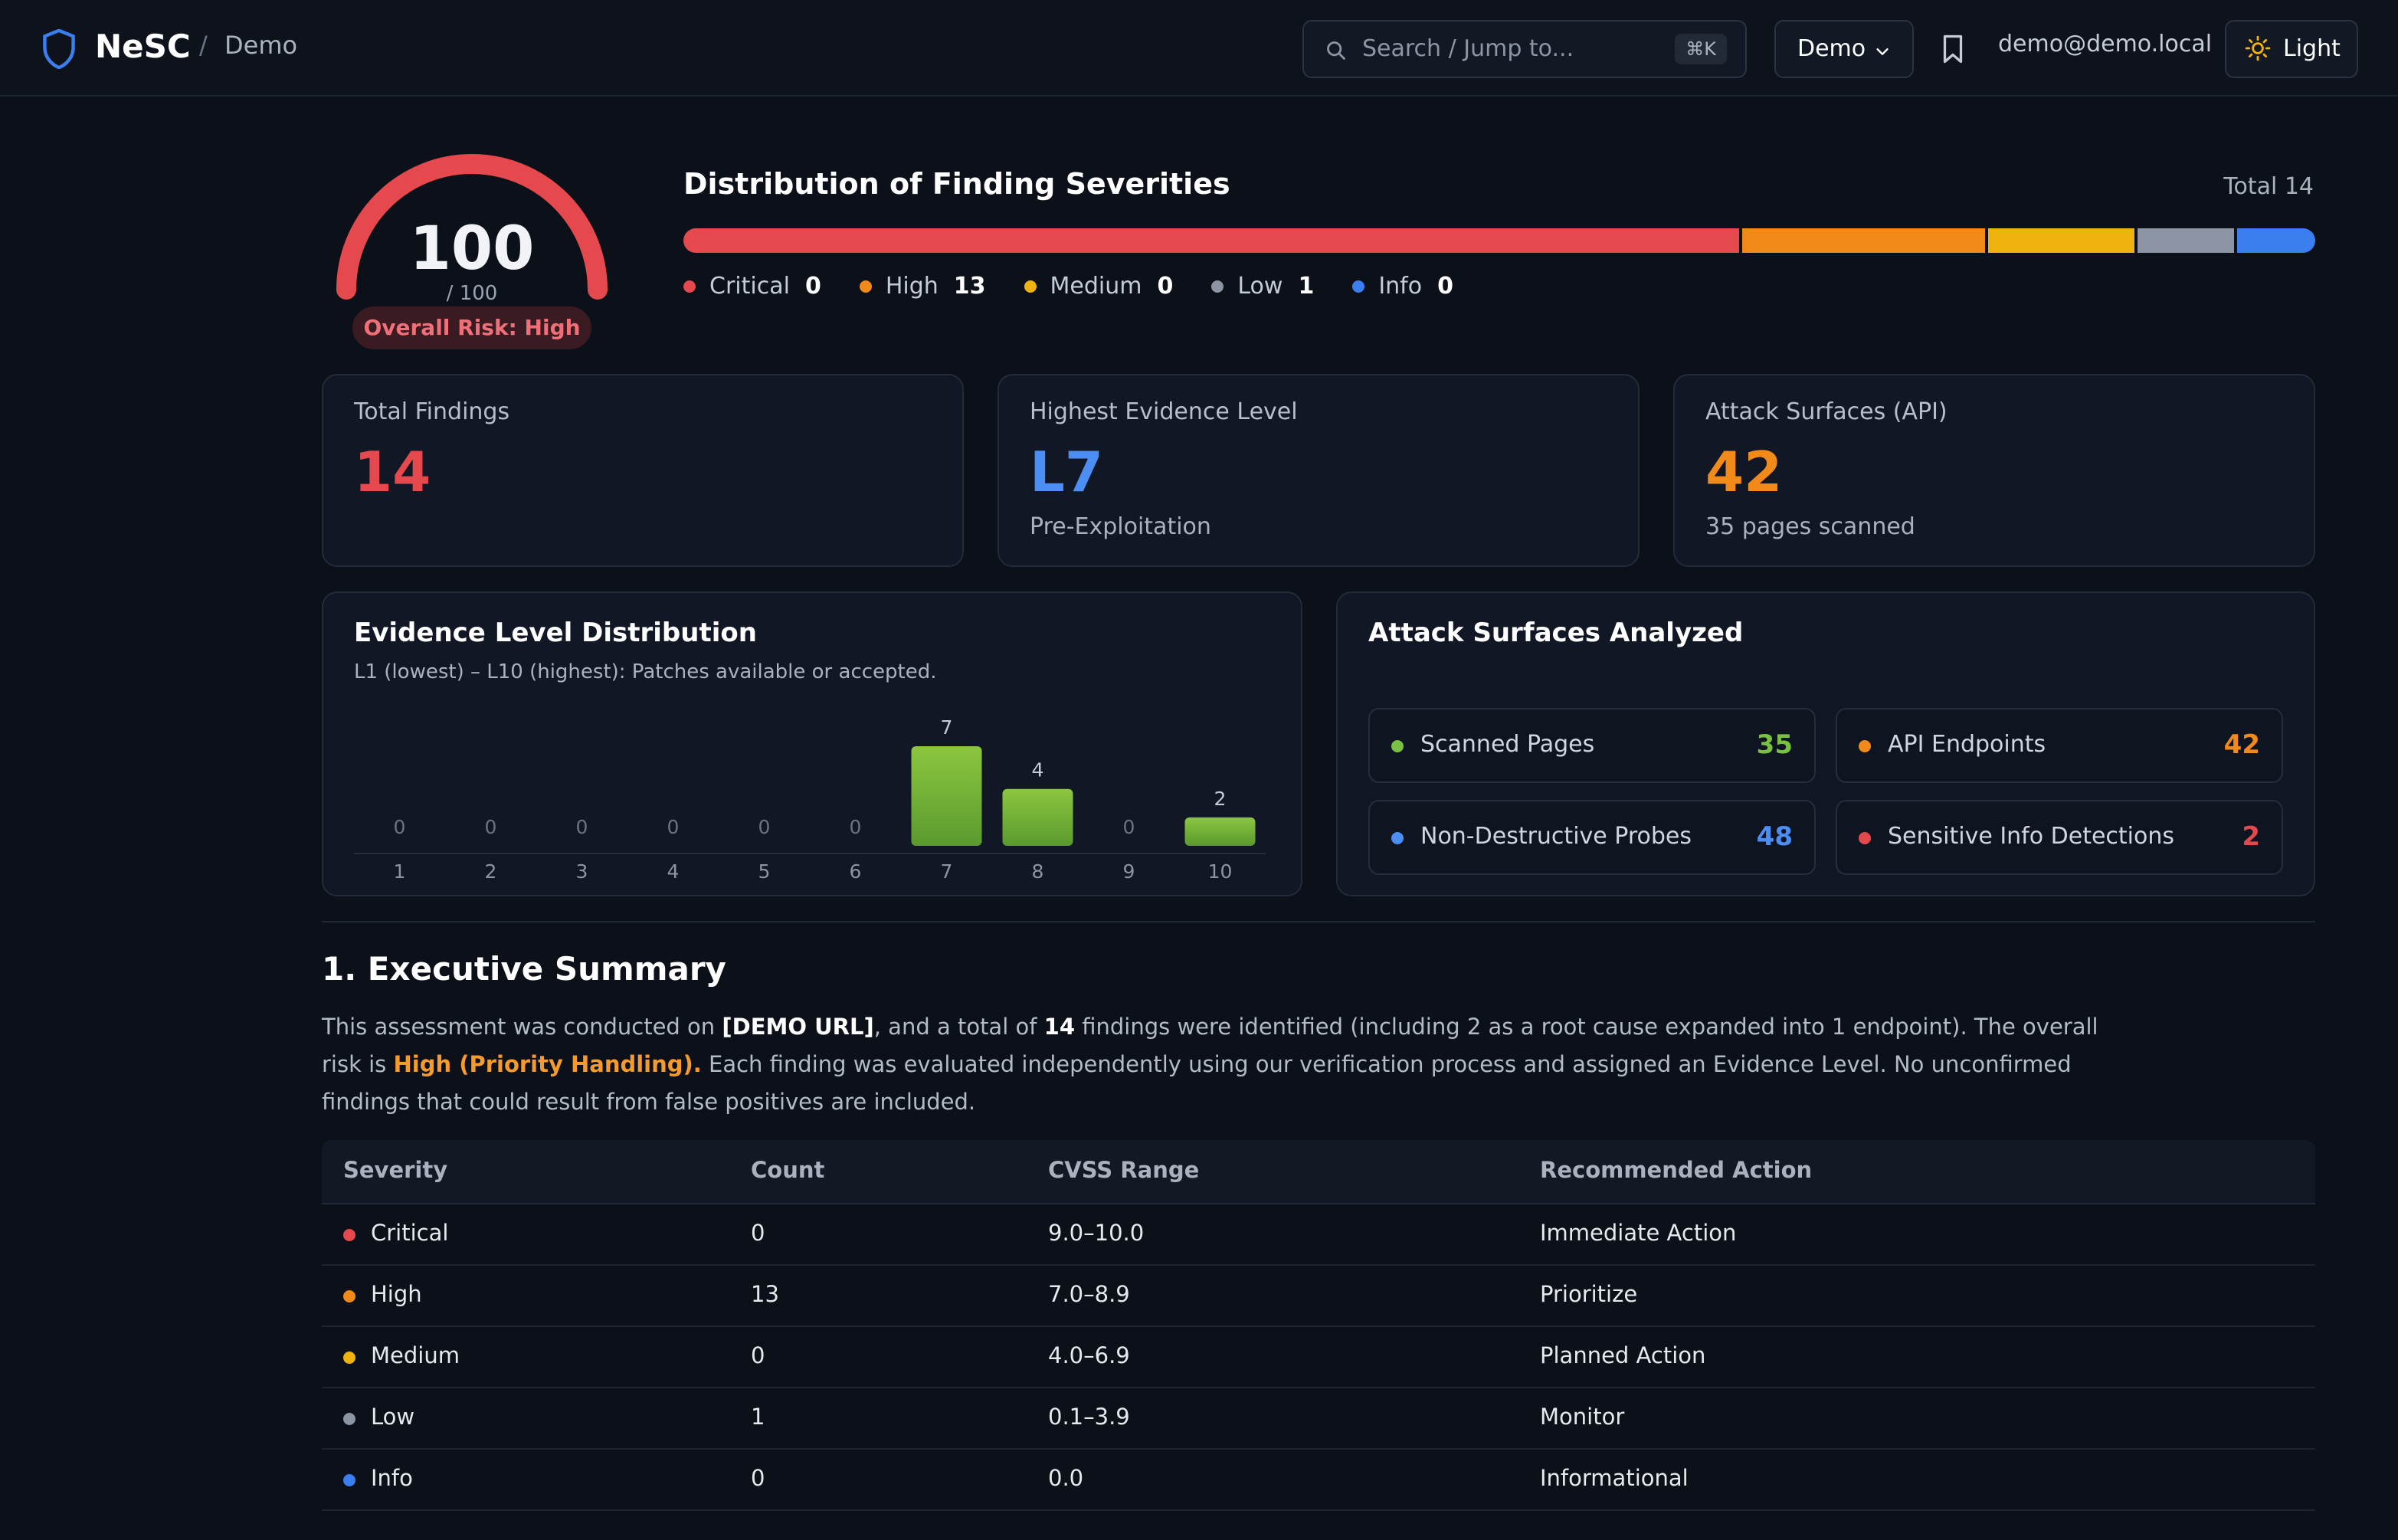 This screenshot has width=2398, height=1540. I want to click on surface-label: Scanned Pages, so click(1508, 744).